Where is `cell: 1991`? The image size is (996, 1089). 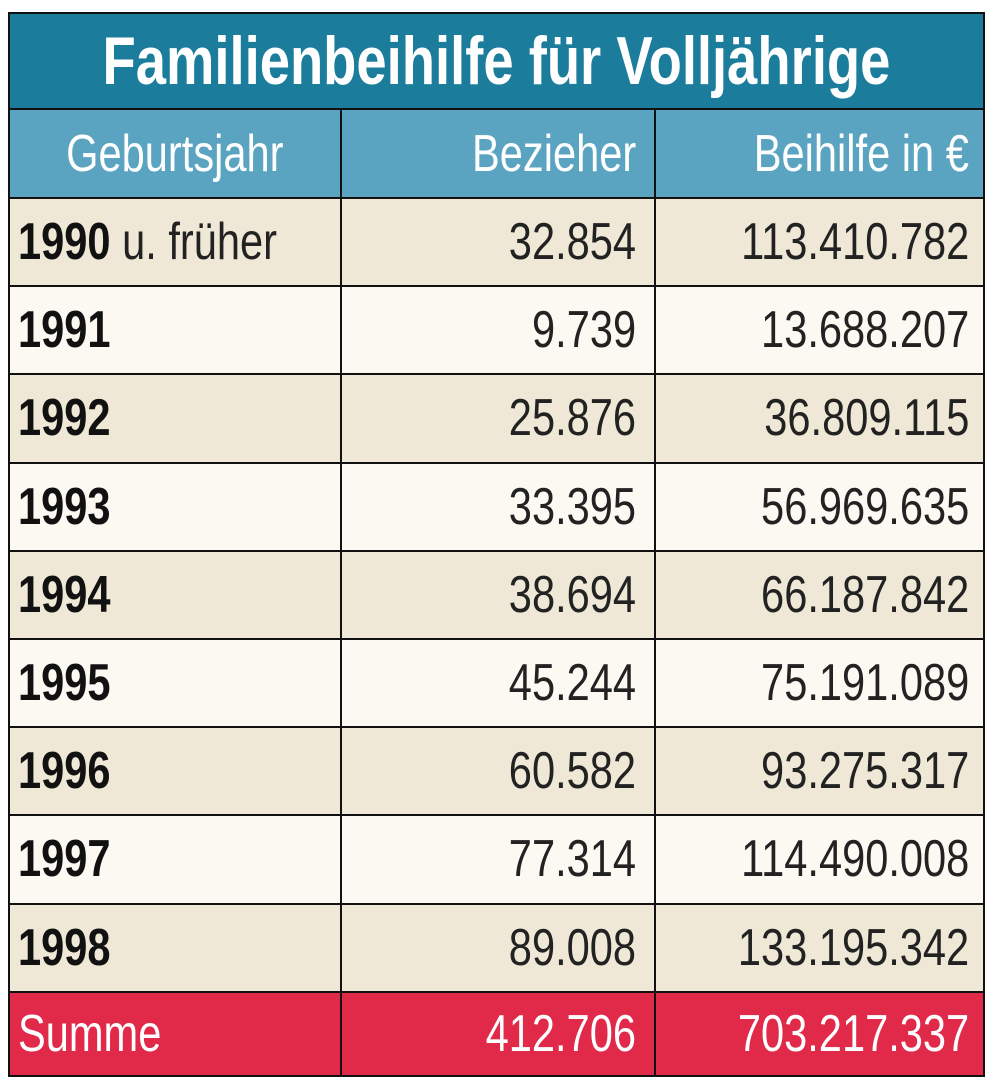
cell: 1991 is located at coordinates (176, 330).